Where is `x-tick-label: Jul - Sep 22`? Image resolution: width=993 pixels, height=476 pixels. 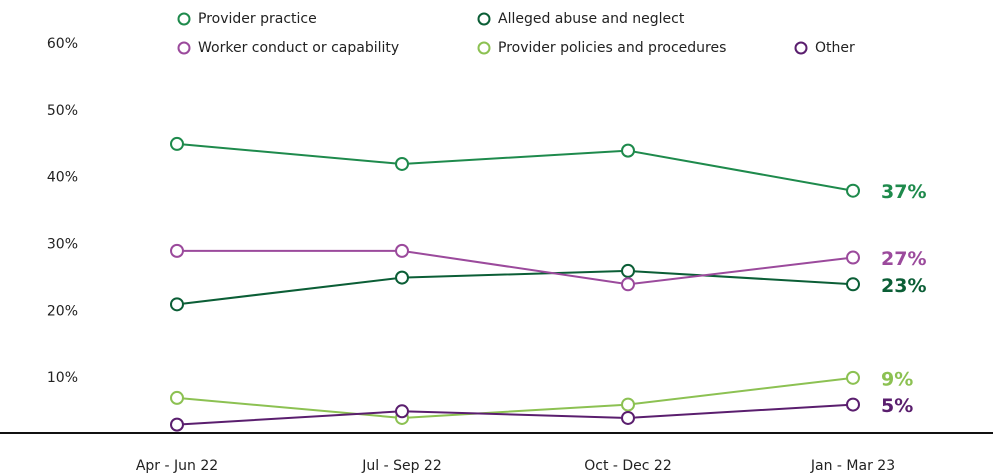
x-tick-label: Jul - Sep 22 is located at coordinates (401, 466).